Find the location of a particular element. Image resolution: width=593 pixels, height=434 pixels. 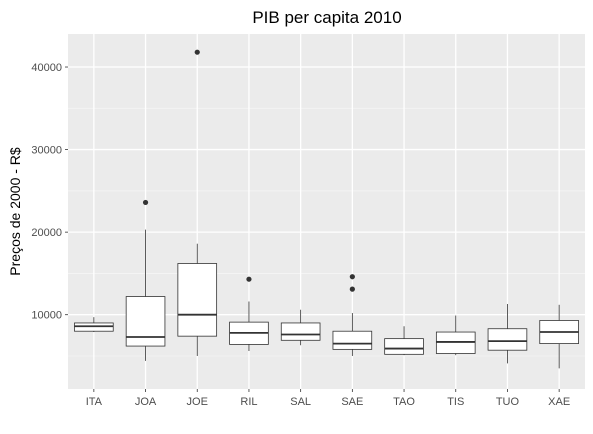

x-tick-label: TIS is located at coordinates (455, 402).